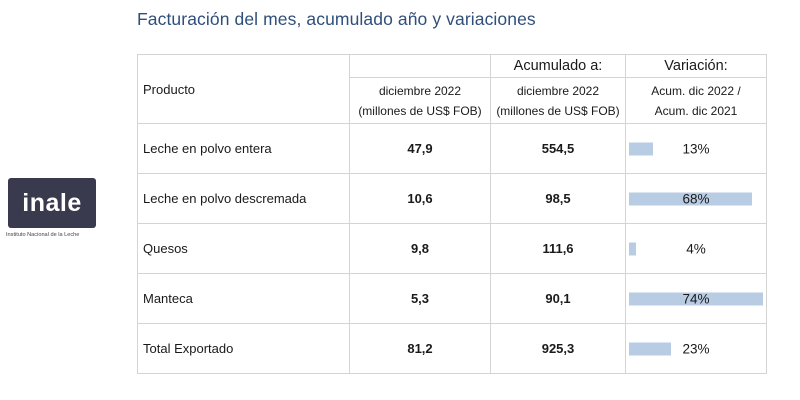 This screenshot has height=400, width=800. I want to click on header-row-top: Producto Acumulado a: Variación:, so click(452, 89).